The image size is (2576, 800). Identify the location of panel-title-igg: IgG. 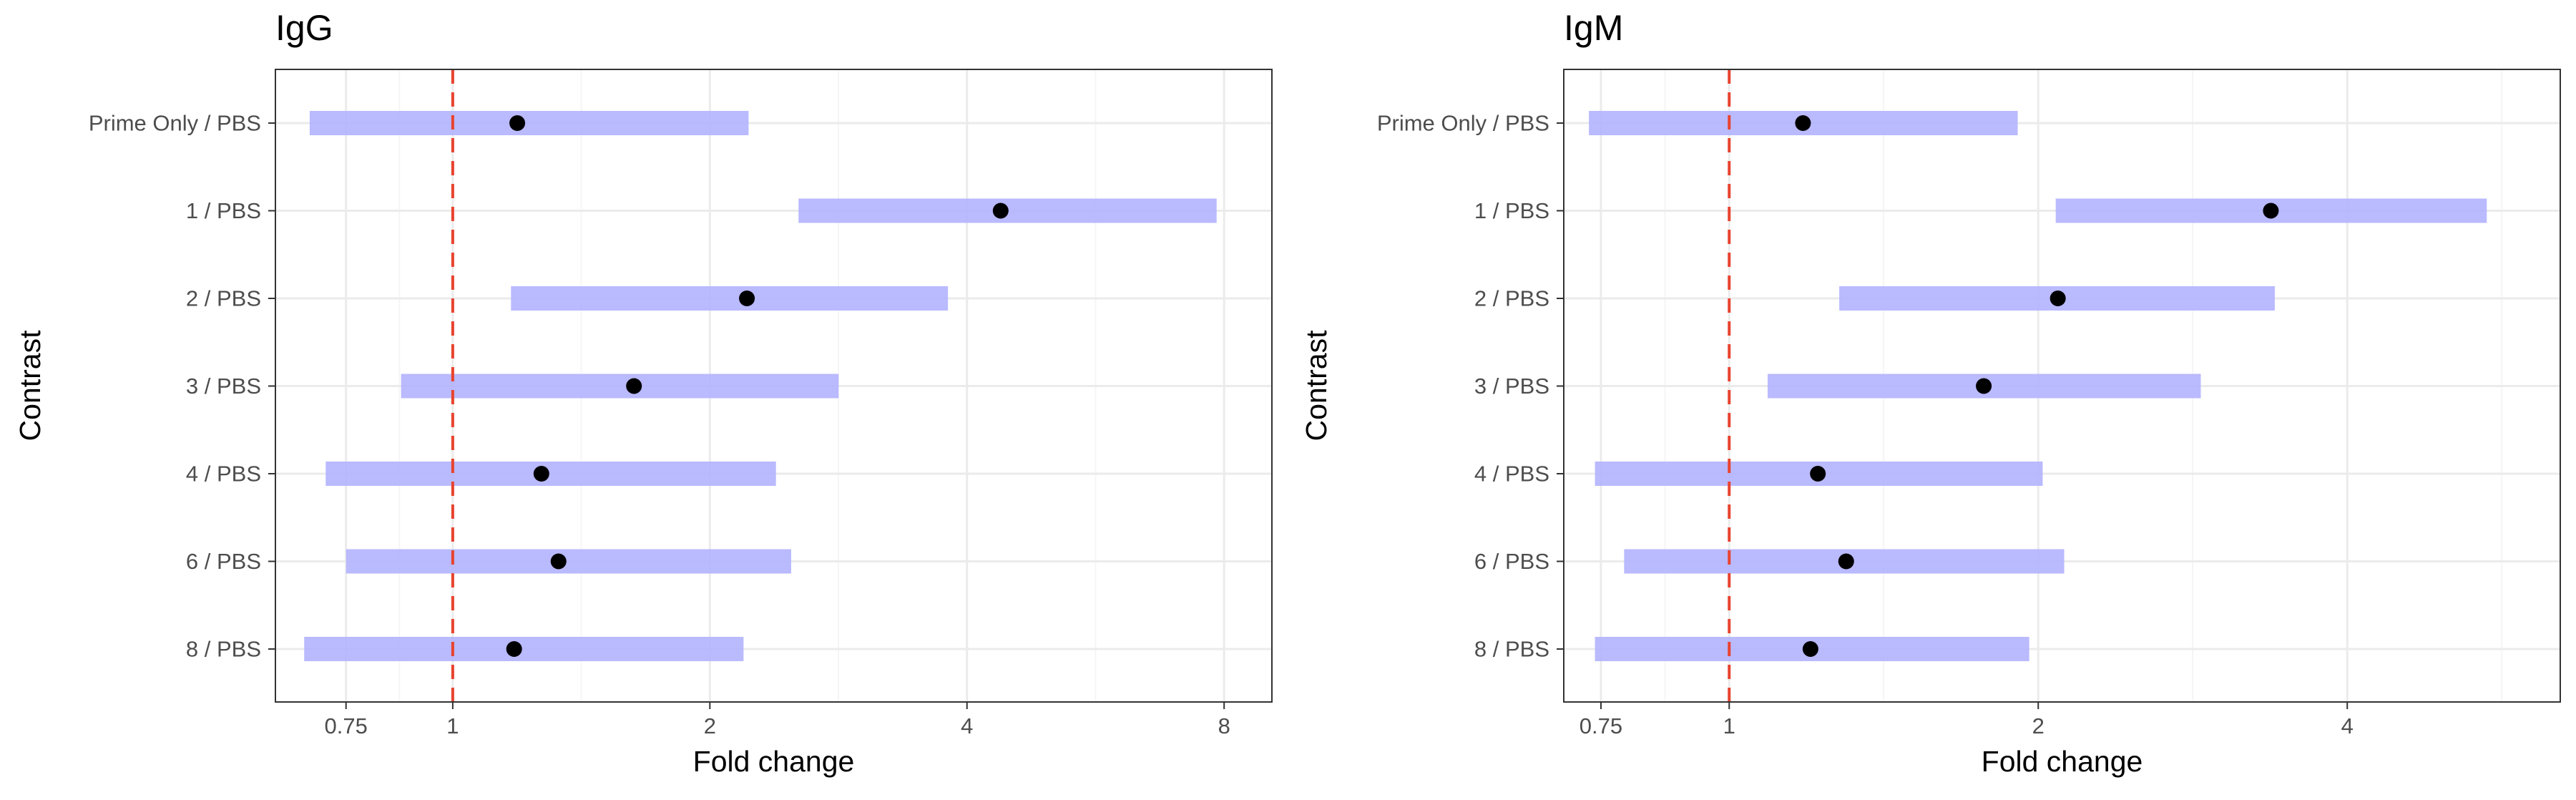
(304, 28).